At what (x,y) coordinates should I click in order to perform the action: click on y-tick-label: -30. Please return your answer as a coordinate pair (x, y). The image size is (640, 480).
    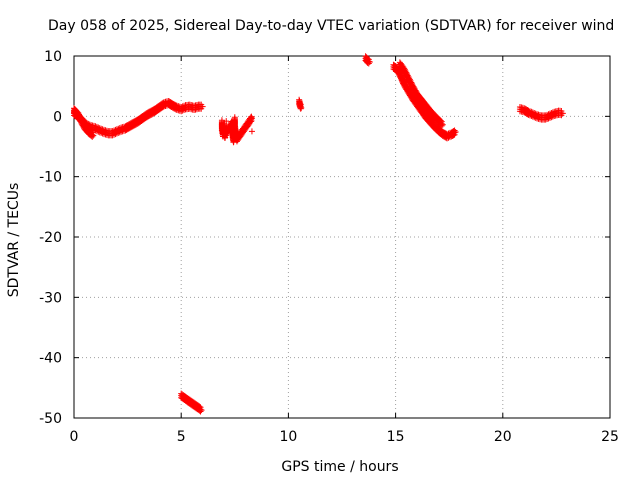
    Looking at the image, I should click on (50, 298).